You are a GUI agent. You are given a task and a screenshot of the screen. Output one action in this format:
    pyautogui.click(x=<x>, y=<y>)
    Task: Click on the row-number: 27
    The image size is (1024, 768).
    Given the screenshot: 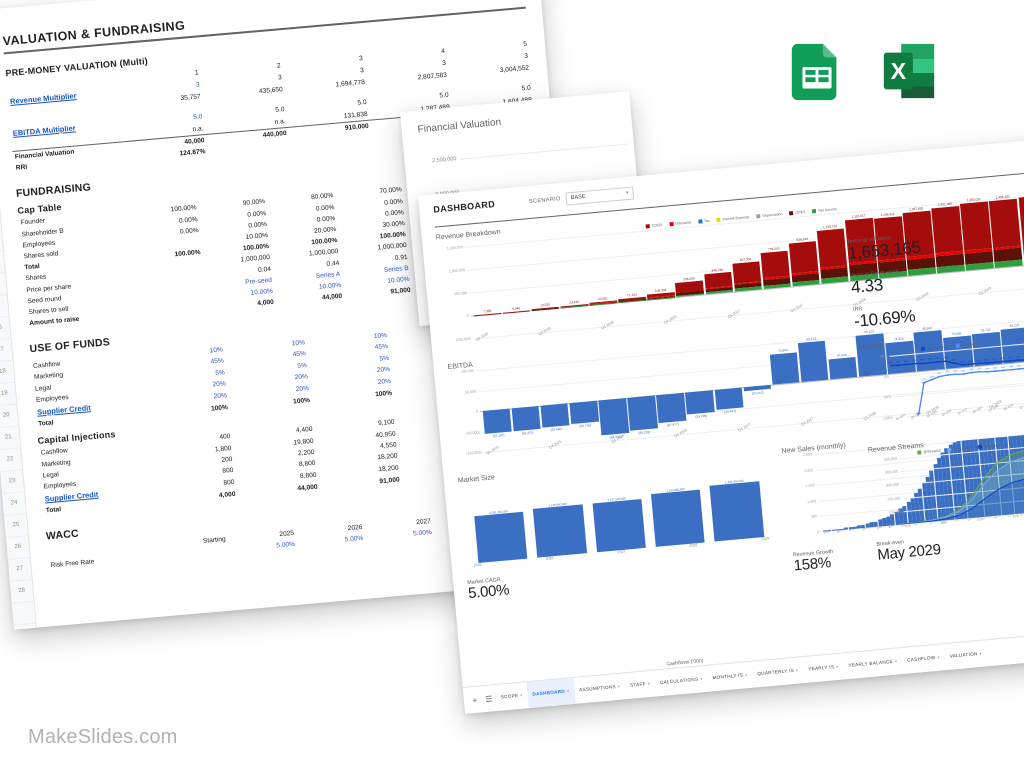 What is the action you would take?
    pyautogui.click(x=19, y=569)
    